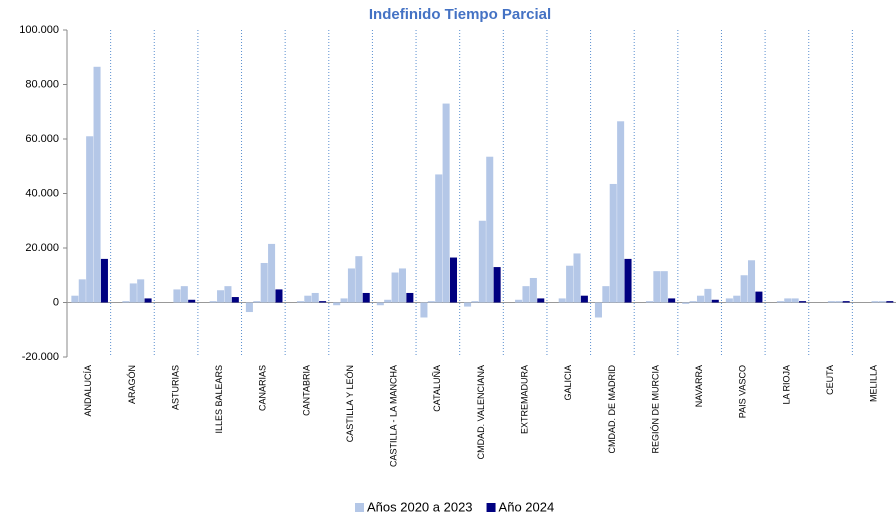  I want to click on legend-label: Años 2020 a 2023, so click(420, 506).